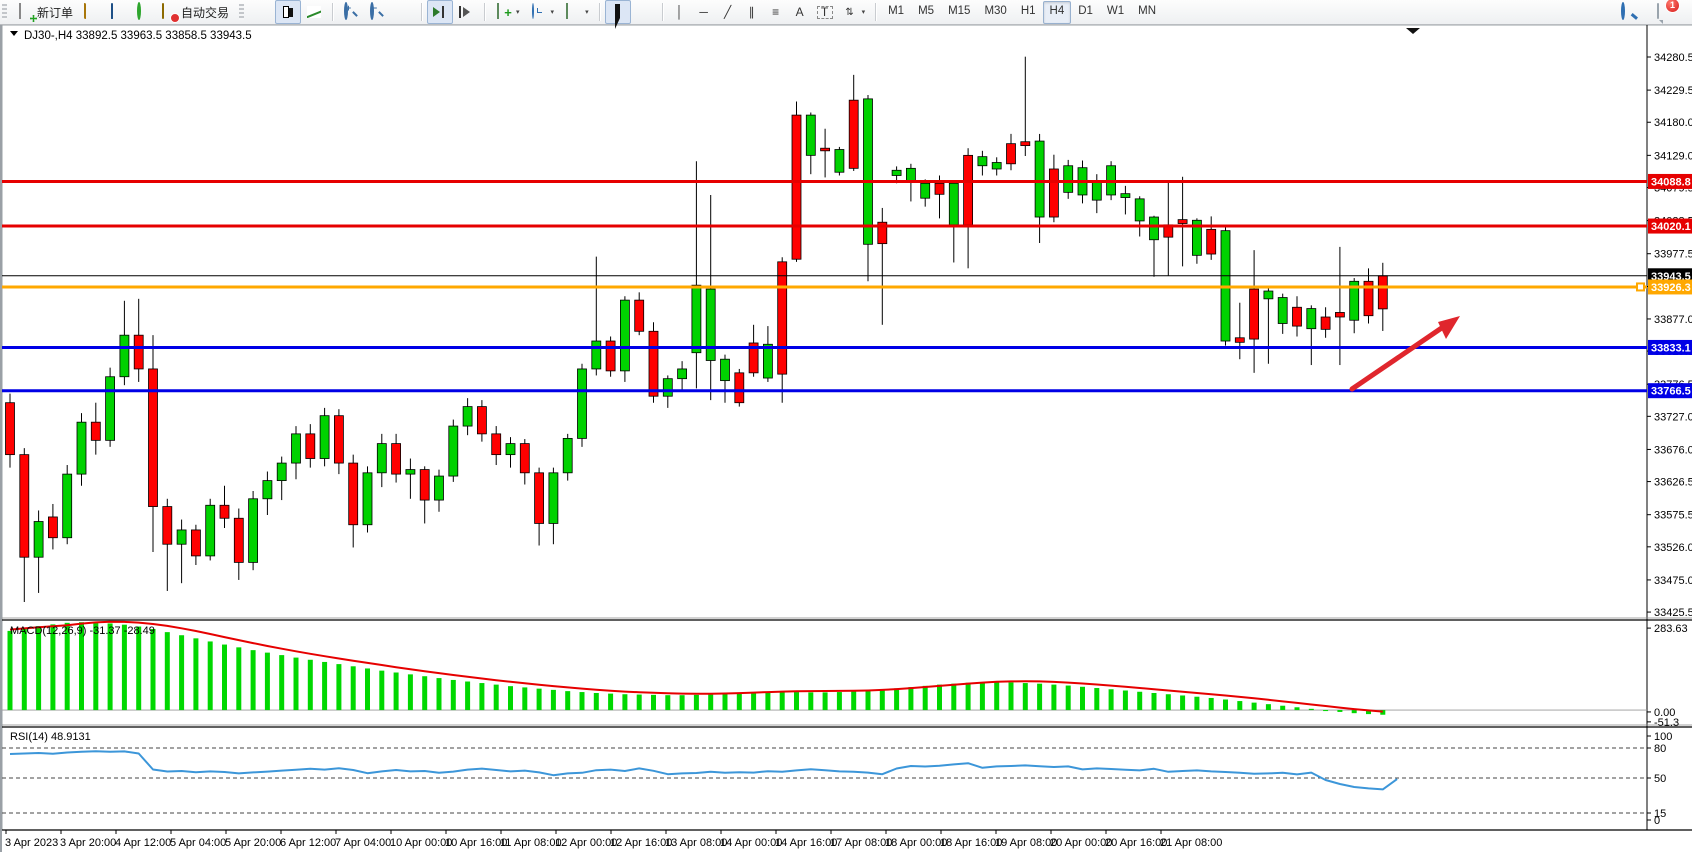  What do you see at coordinates (825, 12) in the screenshot?
I see `text-label-tool: T` at bounding box center [825, 12].